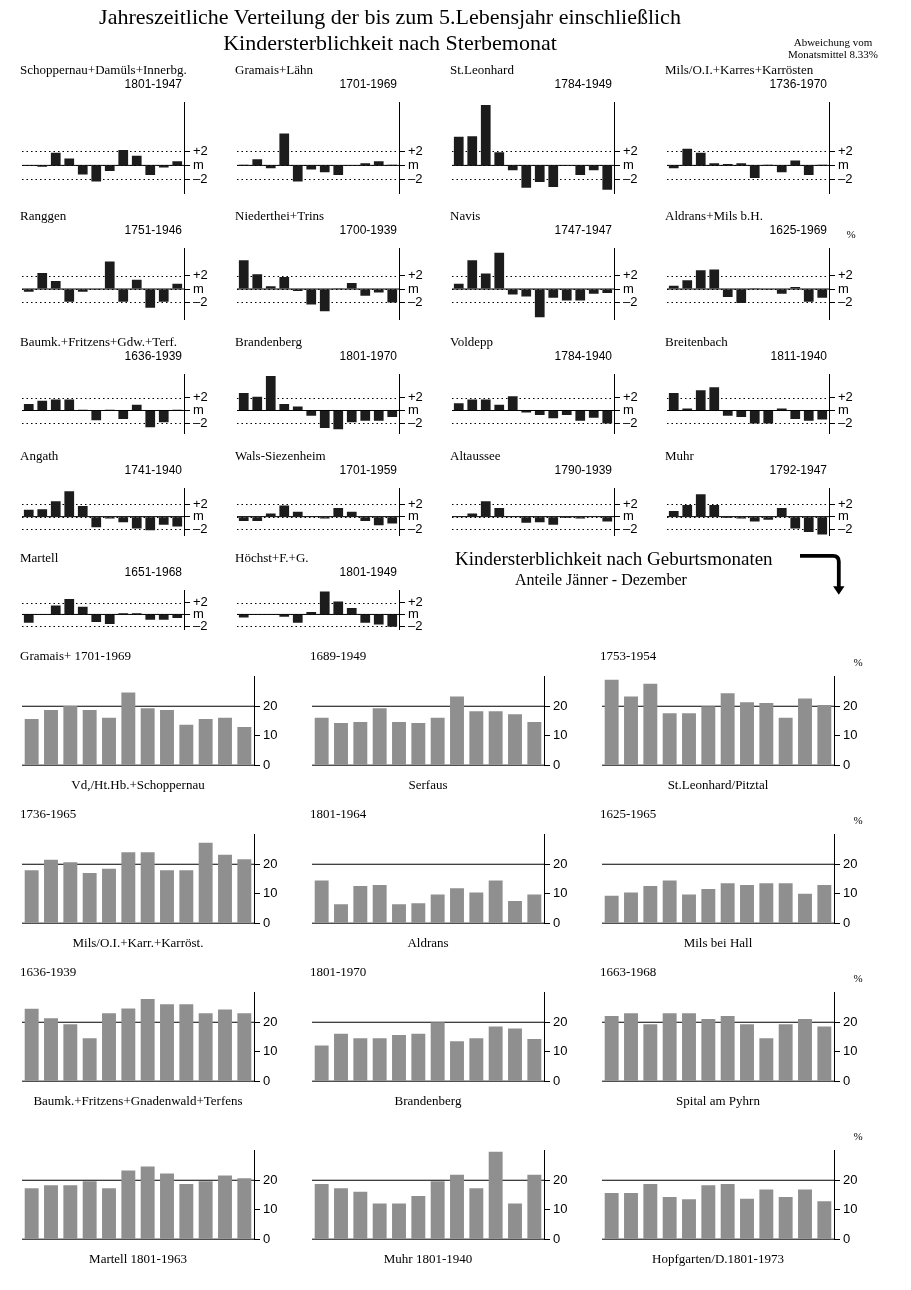 The image size is (911, 1290). I want to click on chart-title: Schoppernau+Damüls+Innerbg., so click(103, 69).